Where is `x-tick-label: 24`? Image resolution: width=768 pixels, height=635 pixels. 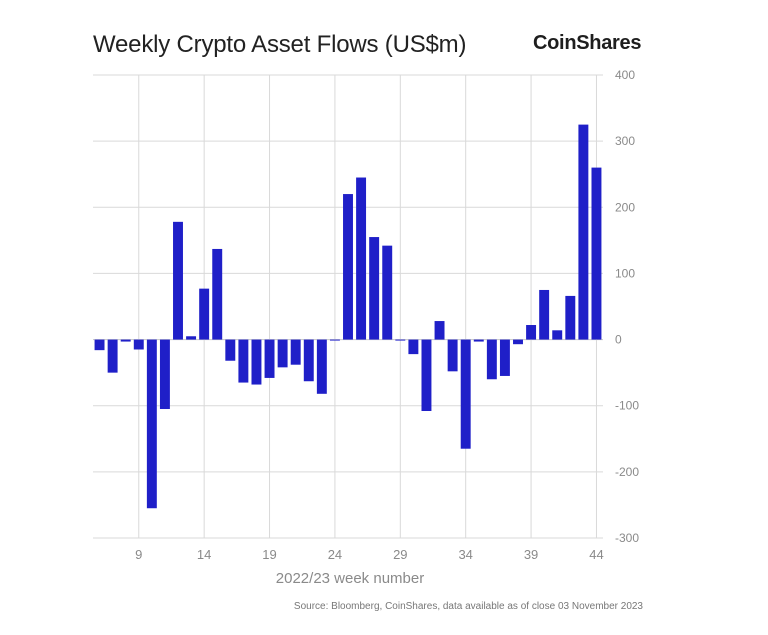
x-tick-label: 24 is located at coordinates (335, 554).